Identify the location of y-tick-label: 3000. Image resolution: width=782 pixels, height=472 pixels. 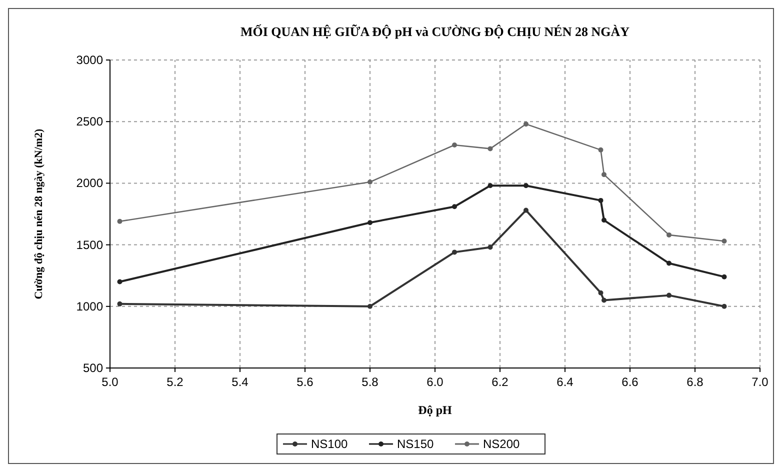
(90, 60).